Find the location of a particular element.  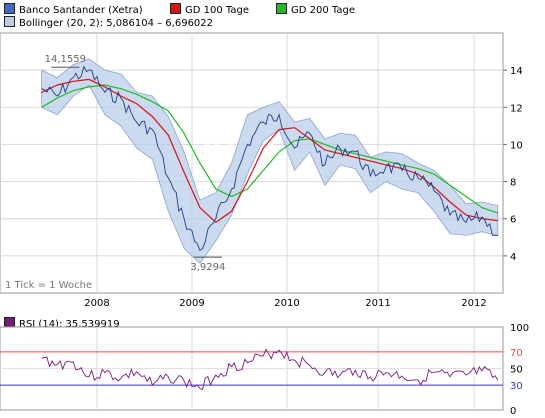

rsi-y-tick-label: 0 is located at coordinates (513, 411).